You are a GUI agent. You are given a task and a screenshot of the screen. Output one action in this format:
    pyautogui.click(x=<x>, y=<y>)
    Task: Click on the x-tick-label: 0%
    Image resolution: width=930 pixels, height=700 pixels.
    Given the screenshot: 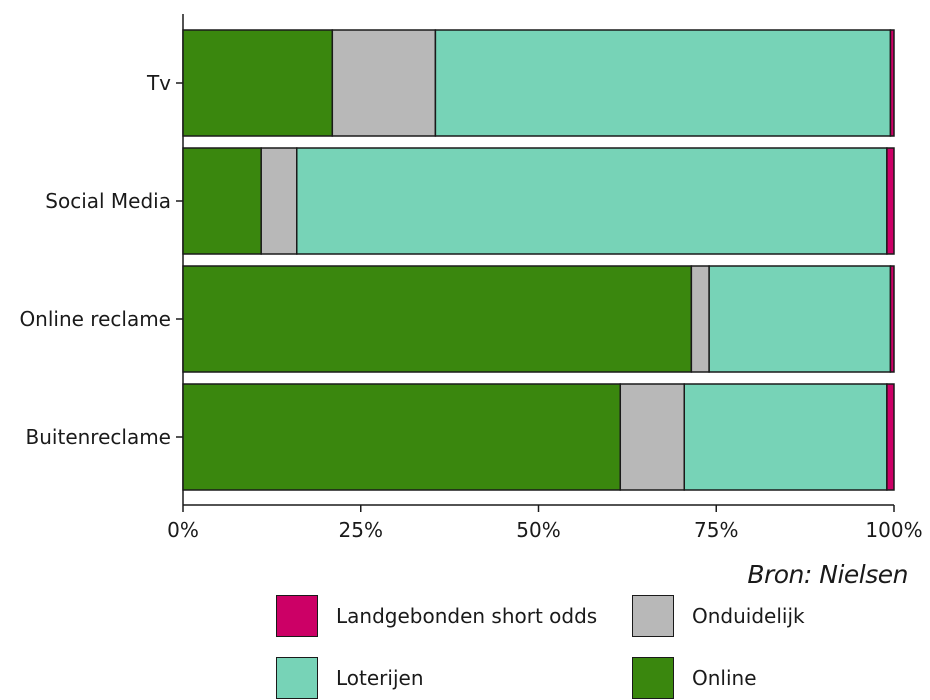 What is the action you would take?
    pyautogui.click(x=183, y=530)
    